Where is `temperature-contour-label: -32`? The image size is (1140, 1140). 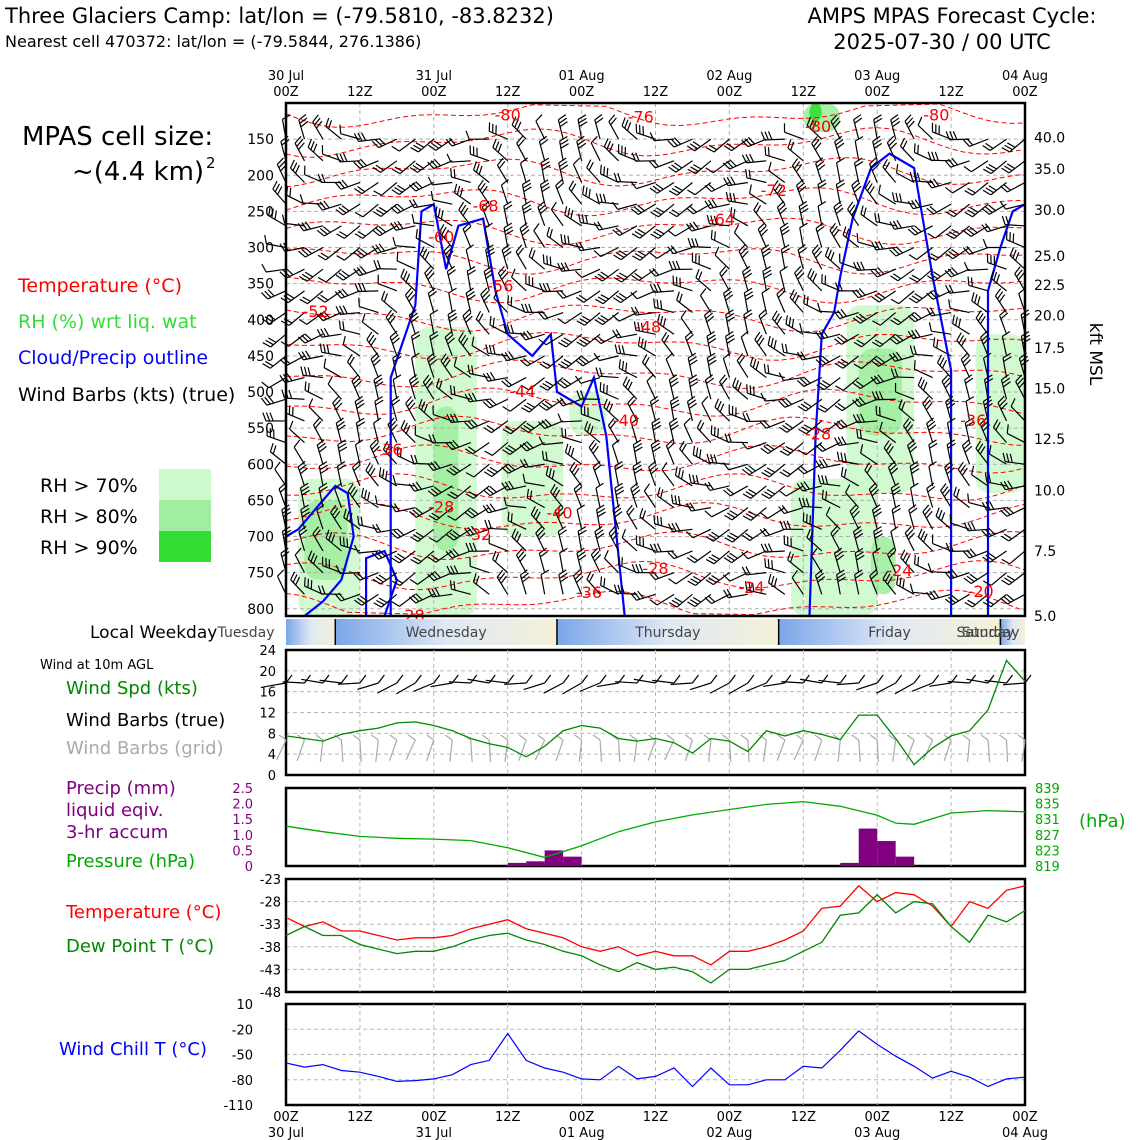
temperature-contour-label: -32 is located at coordinates (478, 534).